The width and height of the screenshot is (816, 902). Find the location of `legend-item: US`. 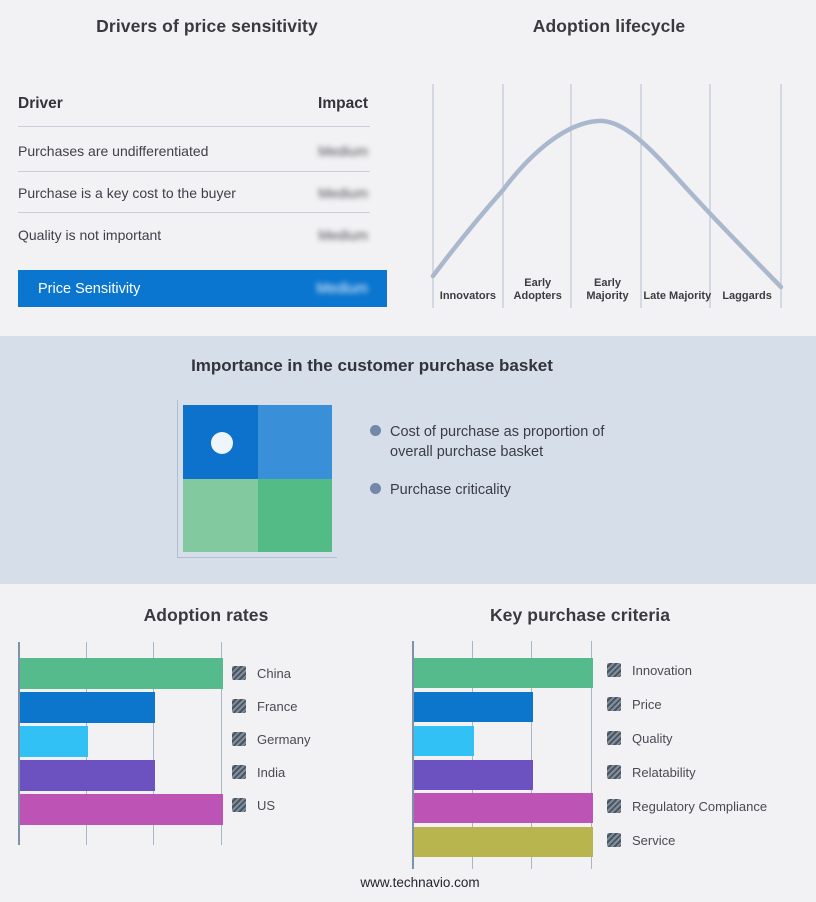

legend-item: US is located at coordinates (271, 805).